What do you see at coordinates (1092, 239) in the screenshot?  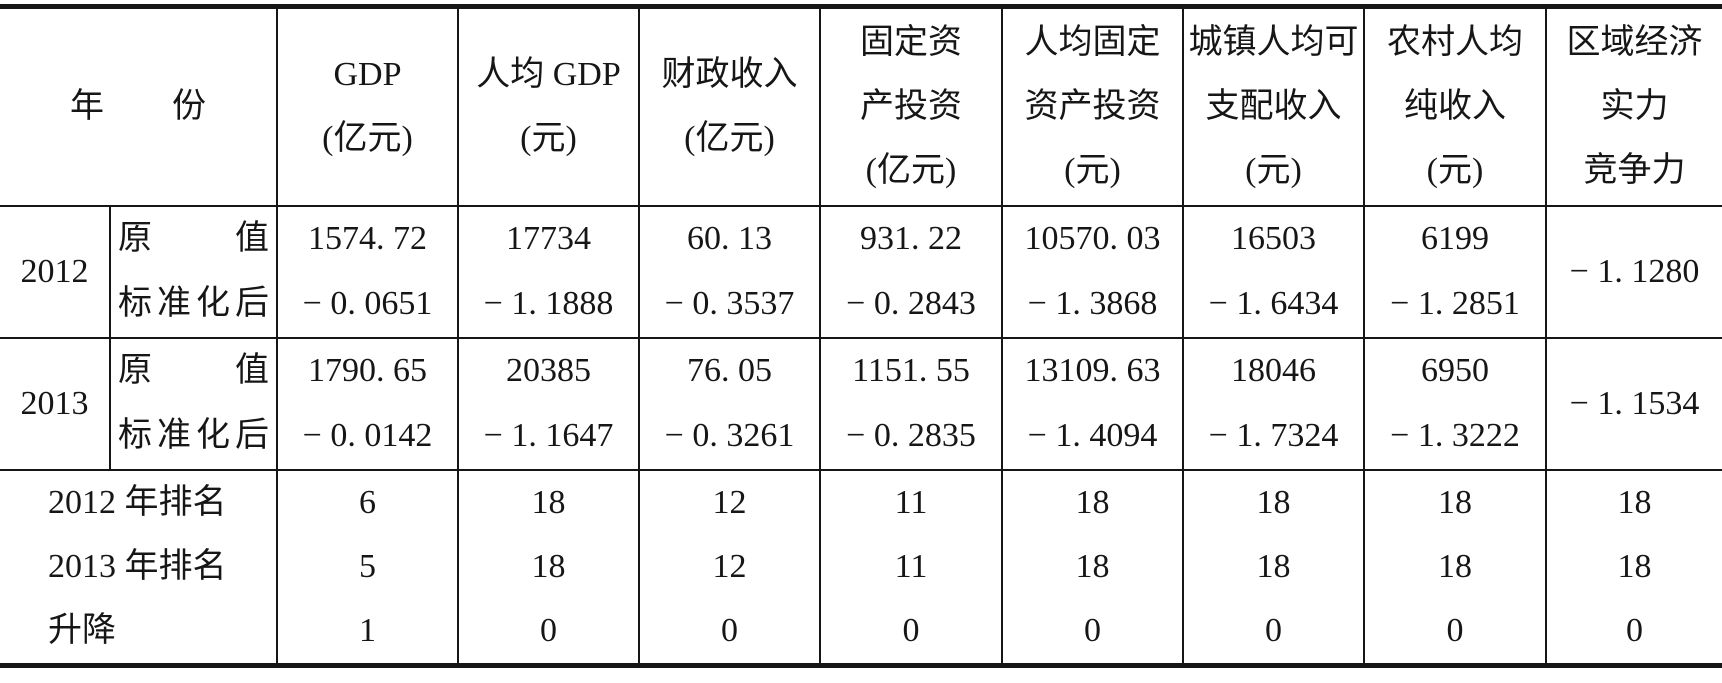 I see `value-cell: 10570. 03` at bounding box center [1092, 239].